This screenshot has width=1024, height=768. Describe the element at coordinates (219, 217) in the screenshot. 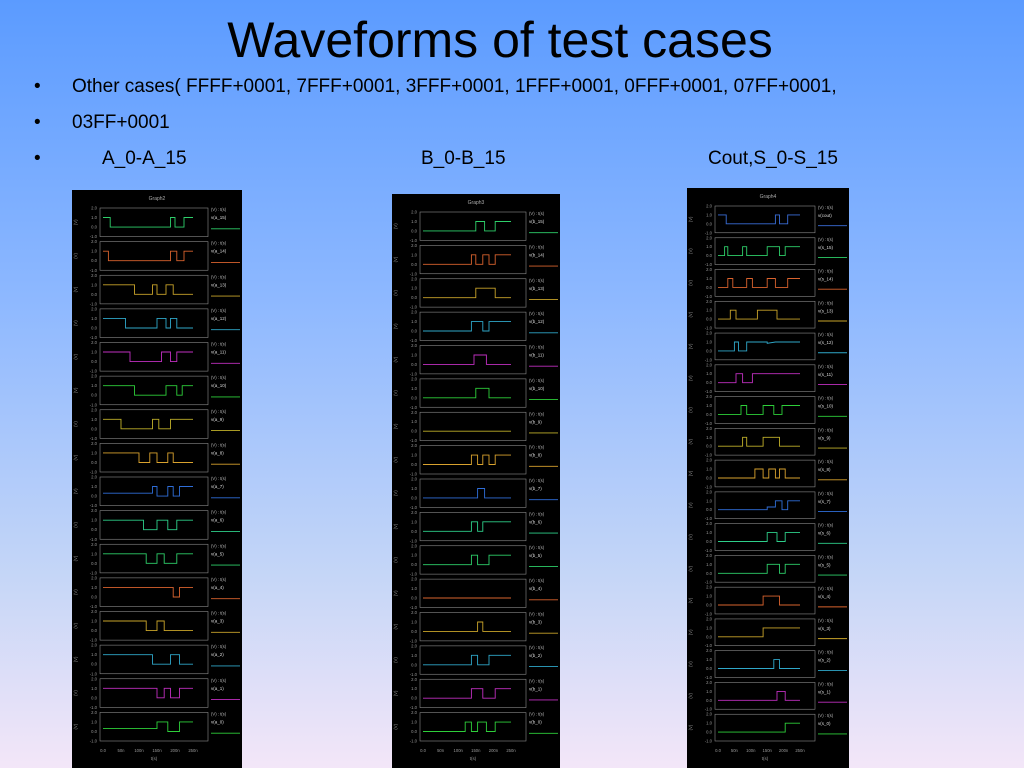

I see `legend-signal-name: v(a_15)` at that location.